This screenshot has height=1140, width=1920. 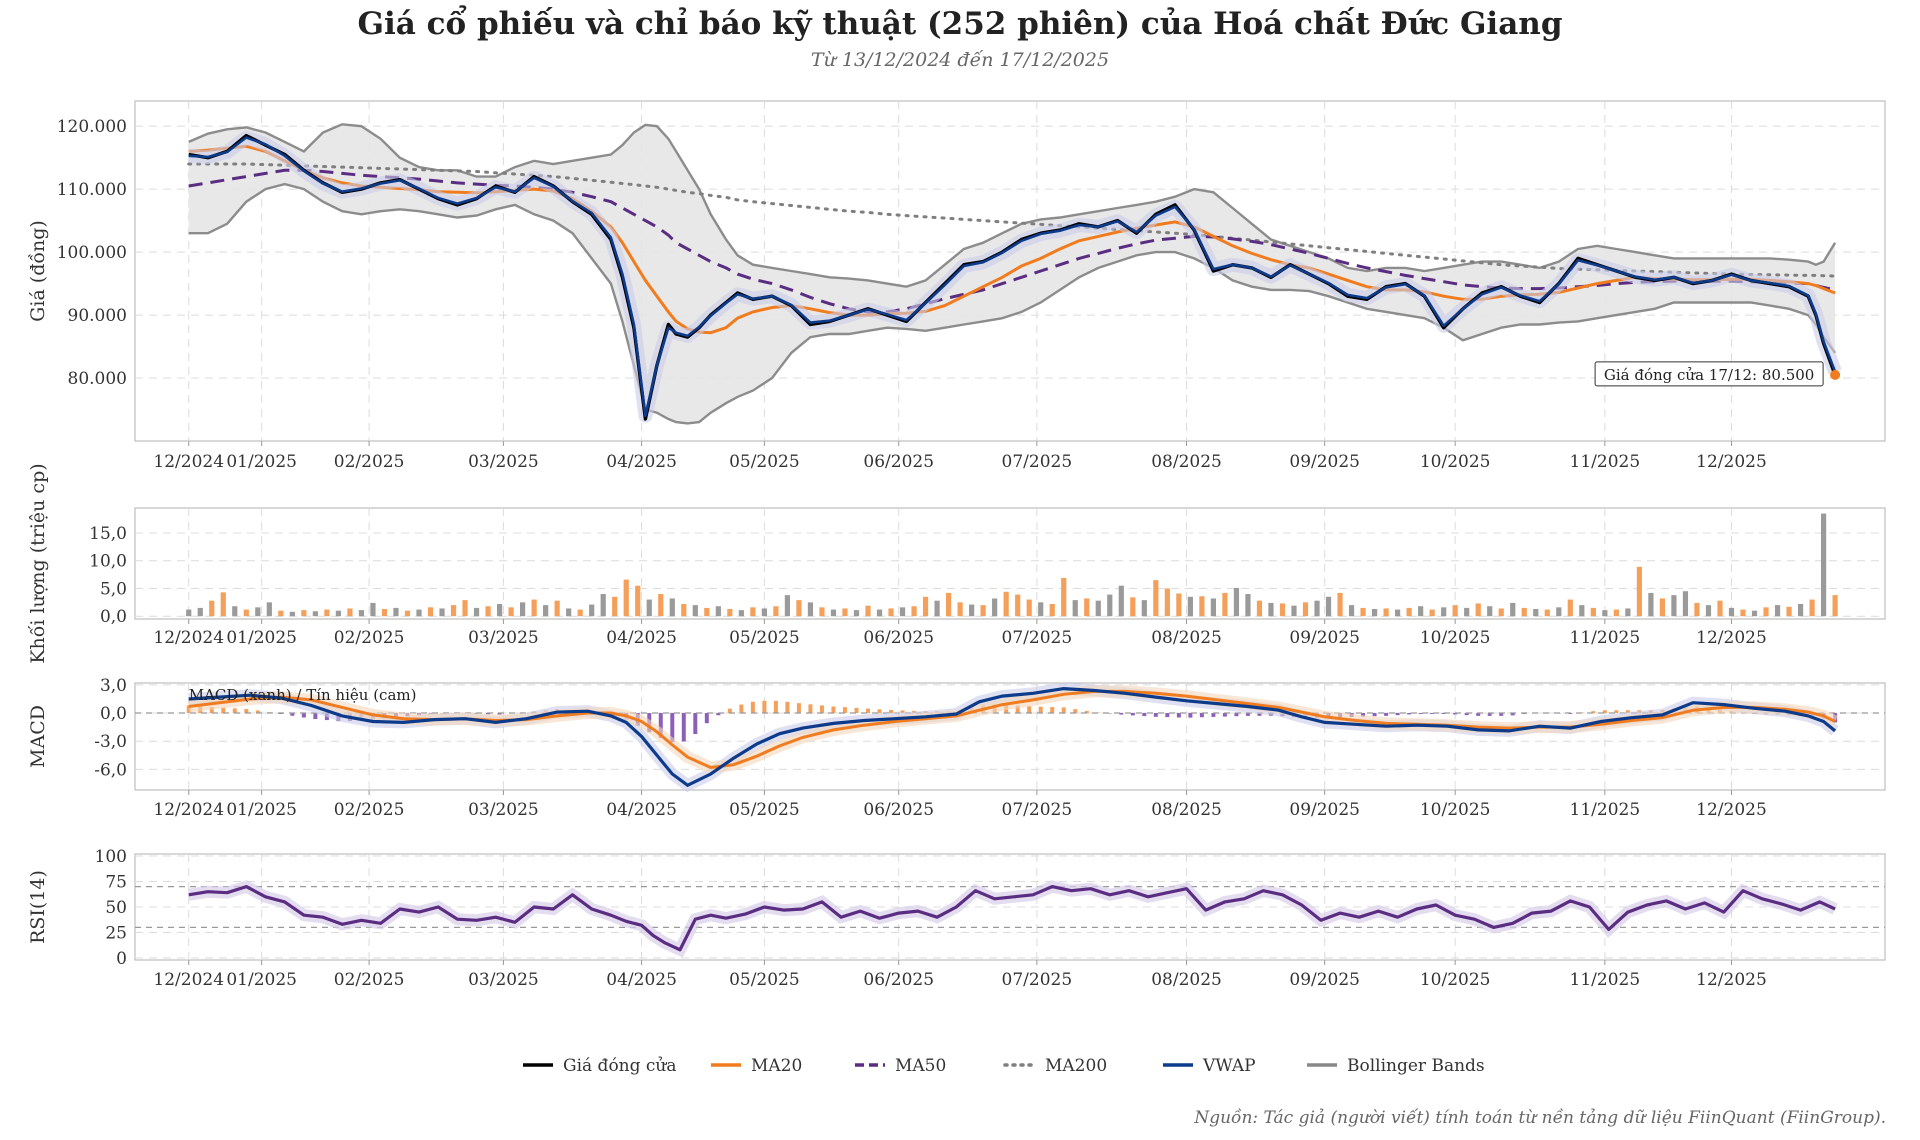 What do you see at coordinates (97, 316) in the screenshot?
I see `price-ytick-label: 90.000` at bounding box center [97, 316].